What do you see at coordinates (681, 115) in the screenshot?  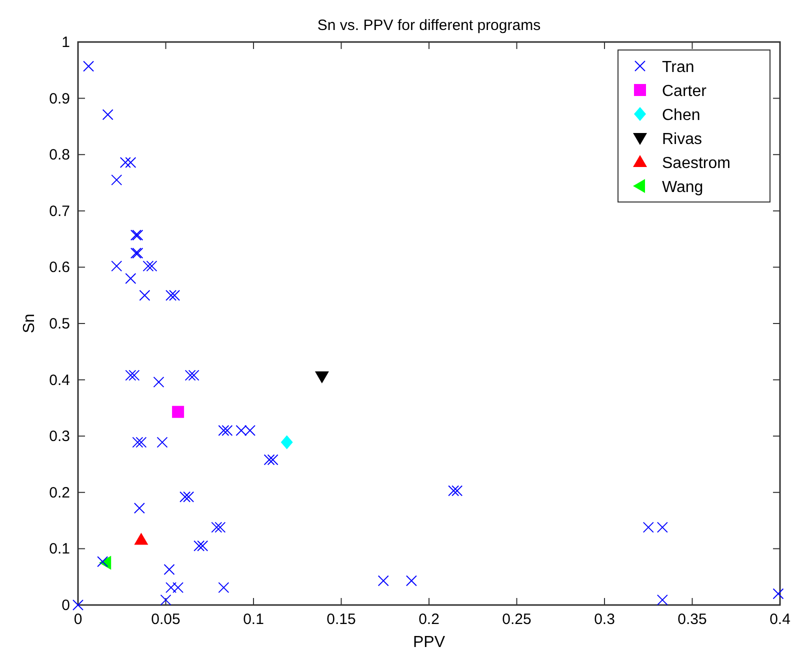 I see `legend-label: Chen` at bounding box center [681, 115].